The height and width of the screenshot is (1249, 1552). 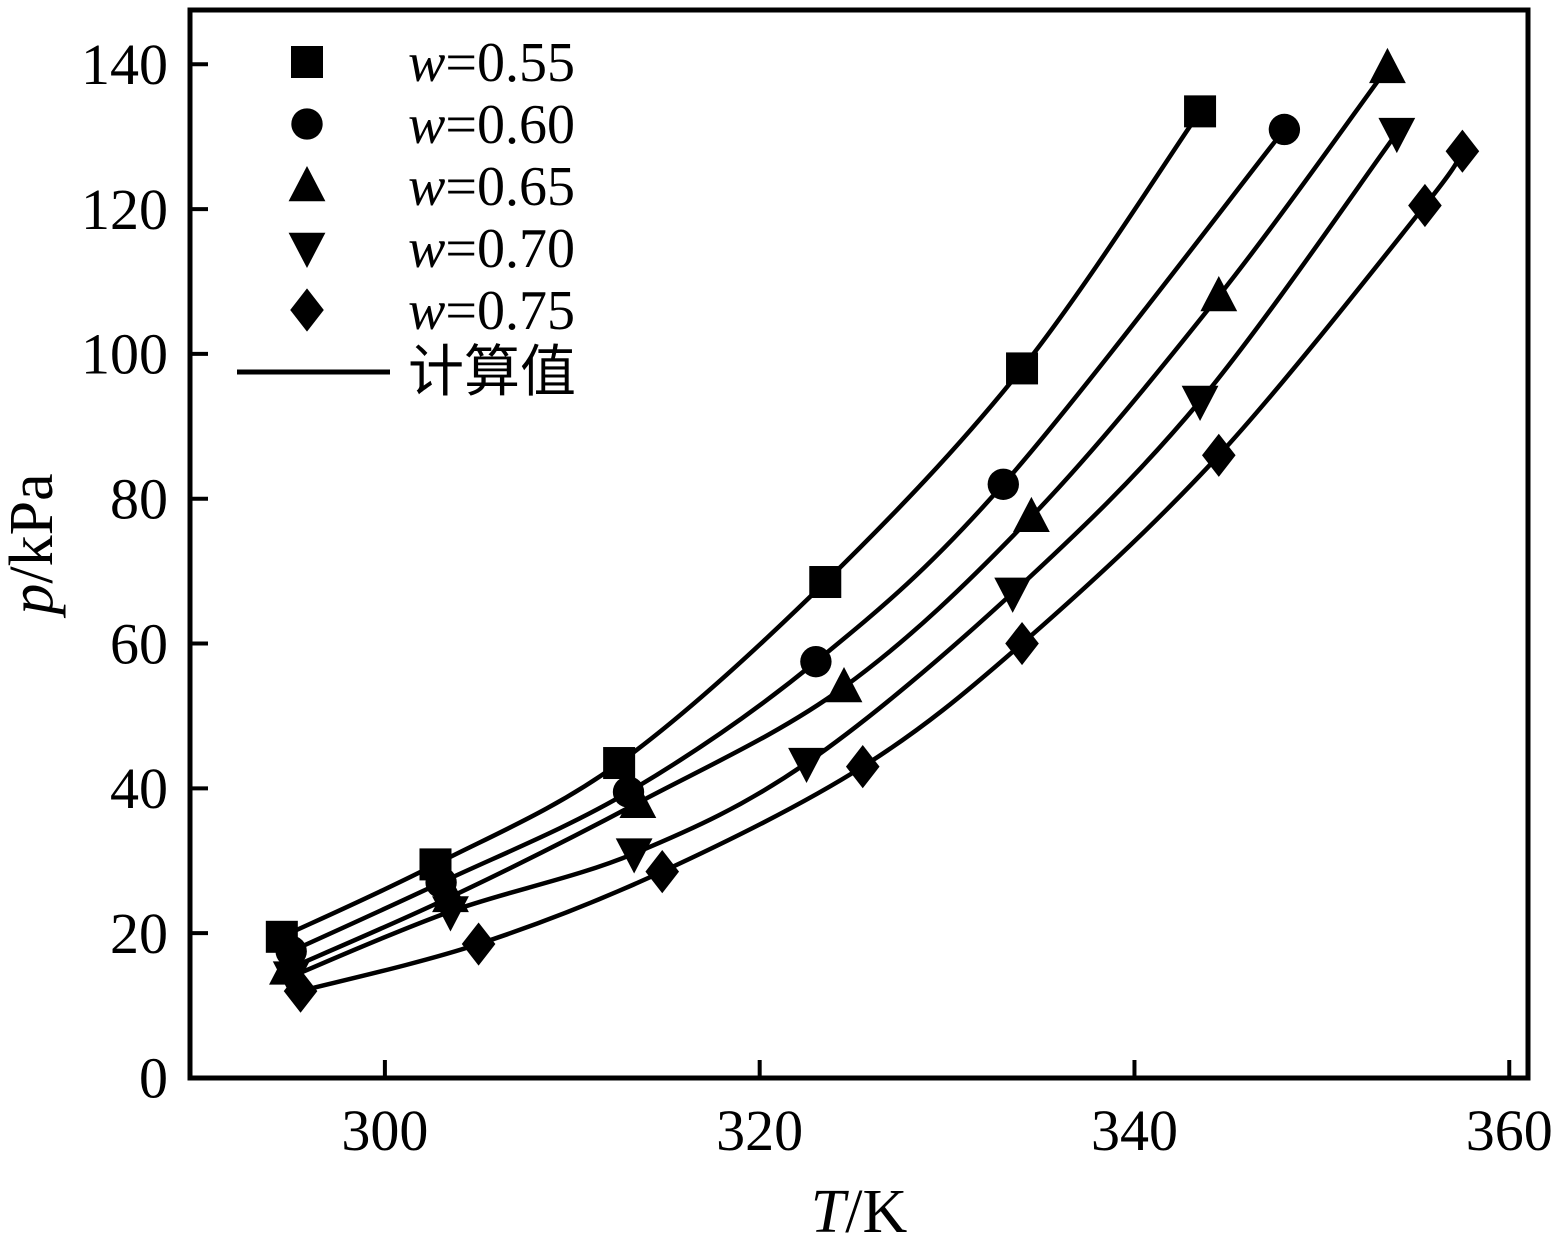 What do you see at coordinates (307, 184) in the screenshot?
I see `legend-triangle-up-icon` at bounding box center [307, 184].